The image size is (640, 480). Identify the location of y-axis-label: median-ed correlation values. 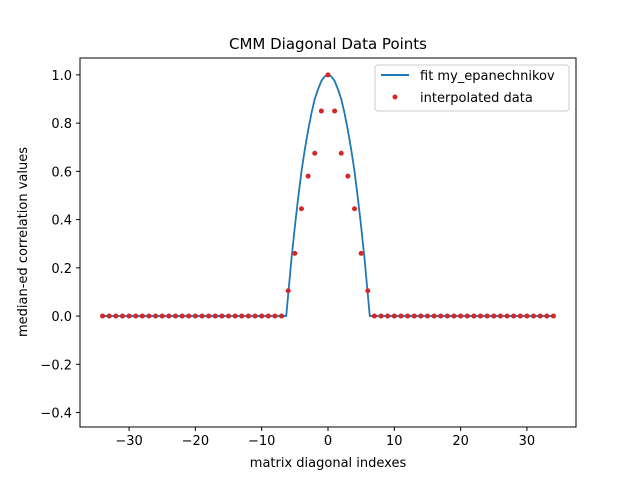
(23, 242).